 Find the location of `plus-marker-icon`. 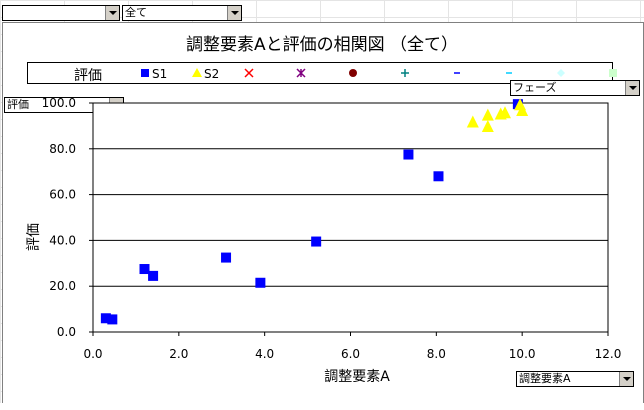

plus-marker-icon is located at coordinates (405, 73).